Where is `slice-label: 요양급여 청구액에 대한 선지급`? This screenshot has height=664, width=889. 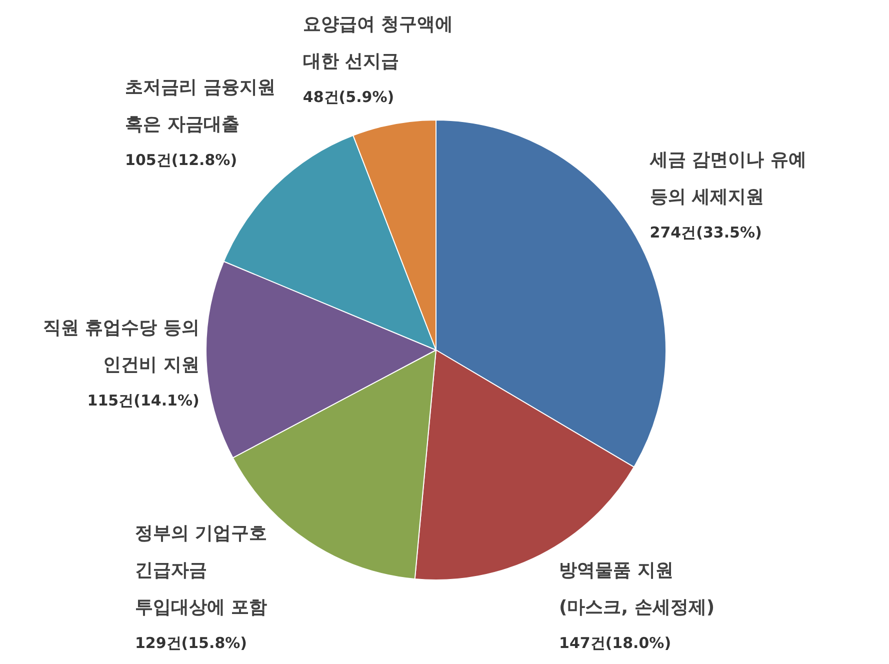 slice-label: 요양급여 청구액에 대한 선지급 is located at coordinates (378, 43).